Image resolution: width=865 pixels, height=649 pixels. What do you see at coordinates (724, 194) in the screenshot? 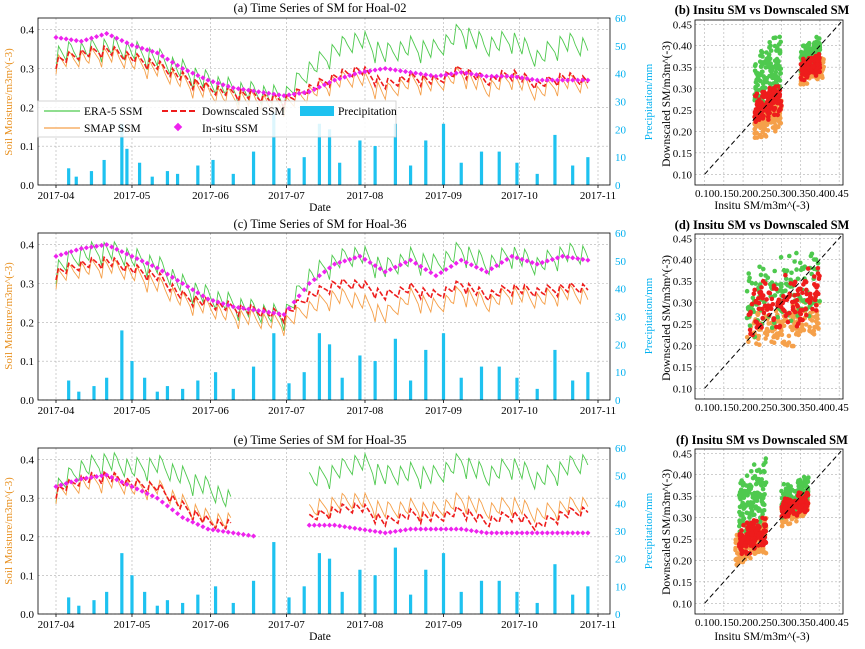
I see `x-tick-label: 0.15` at bounding box center [724, 194].